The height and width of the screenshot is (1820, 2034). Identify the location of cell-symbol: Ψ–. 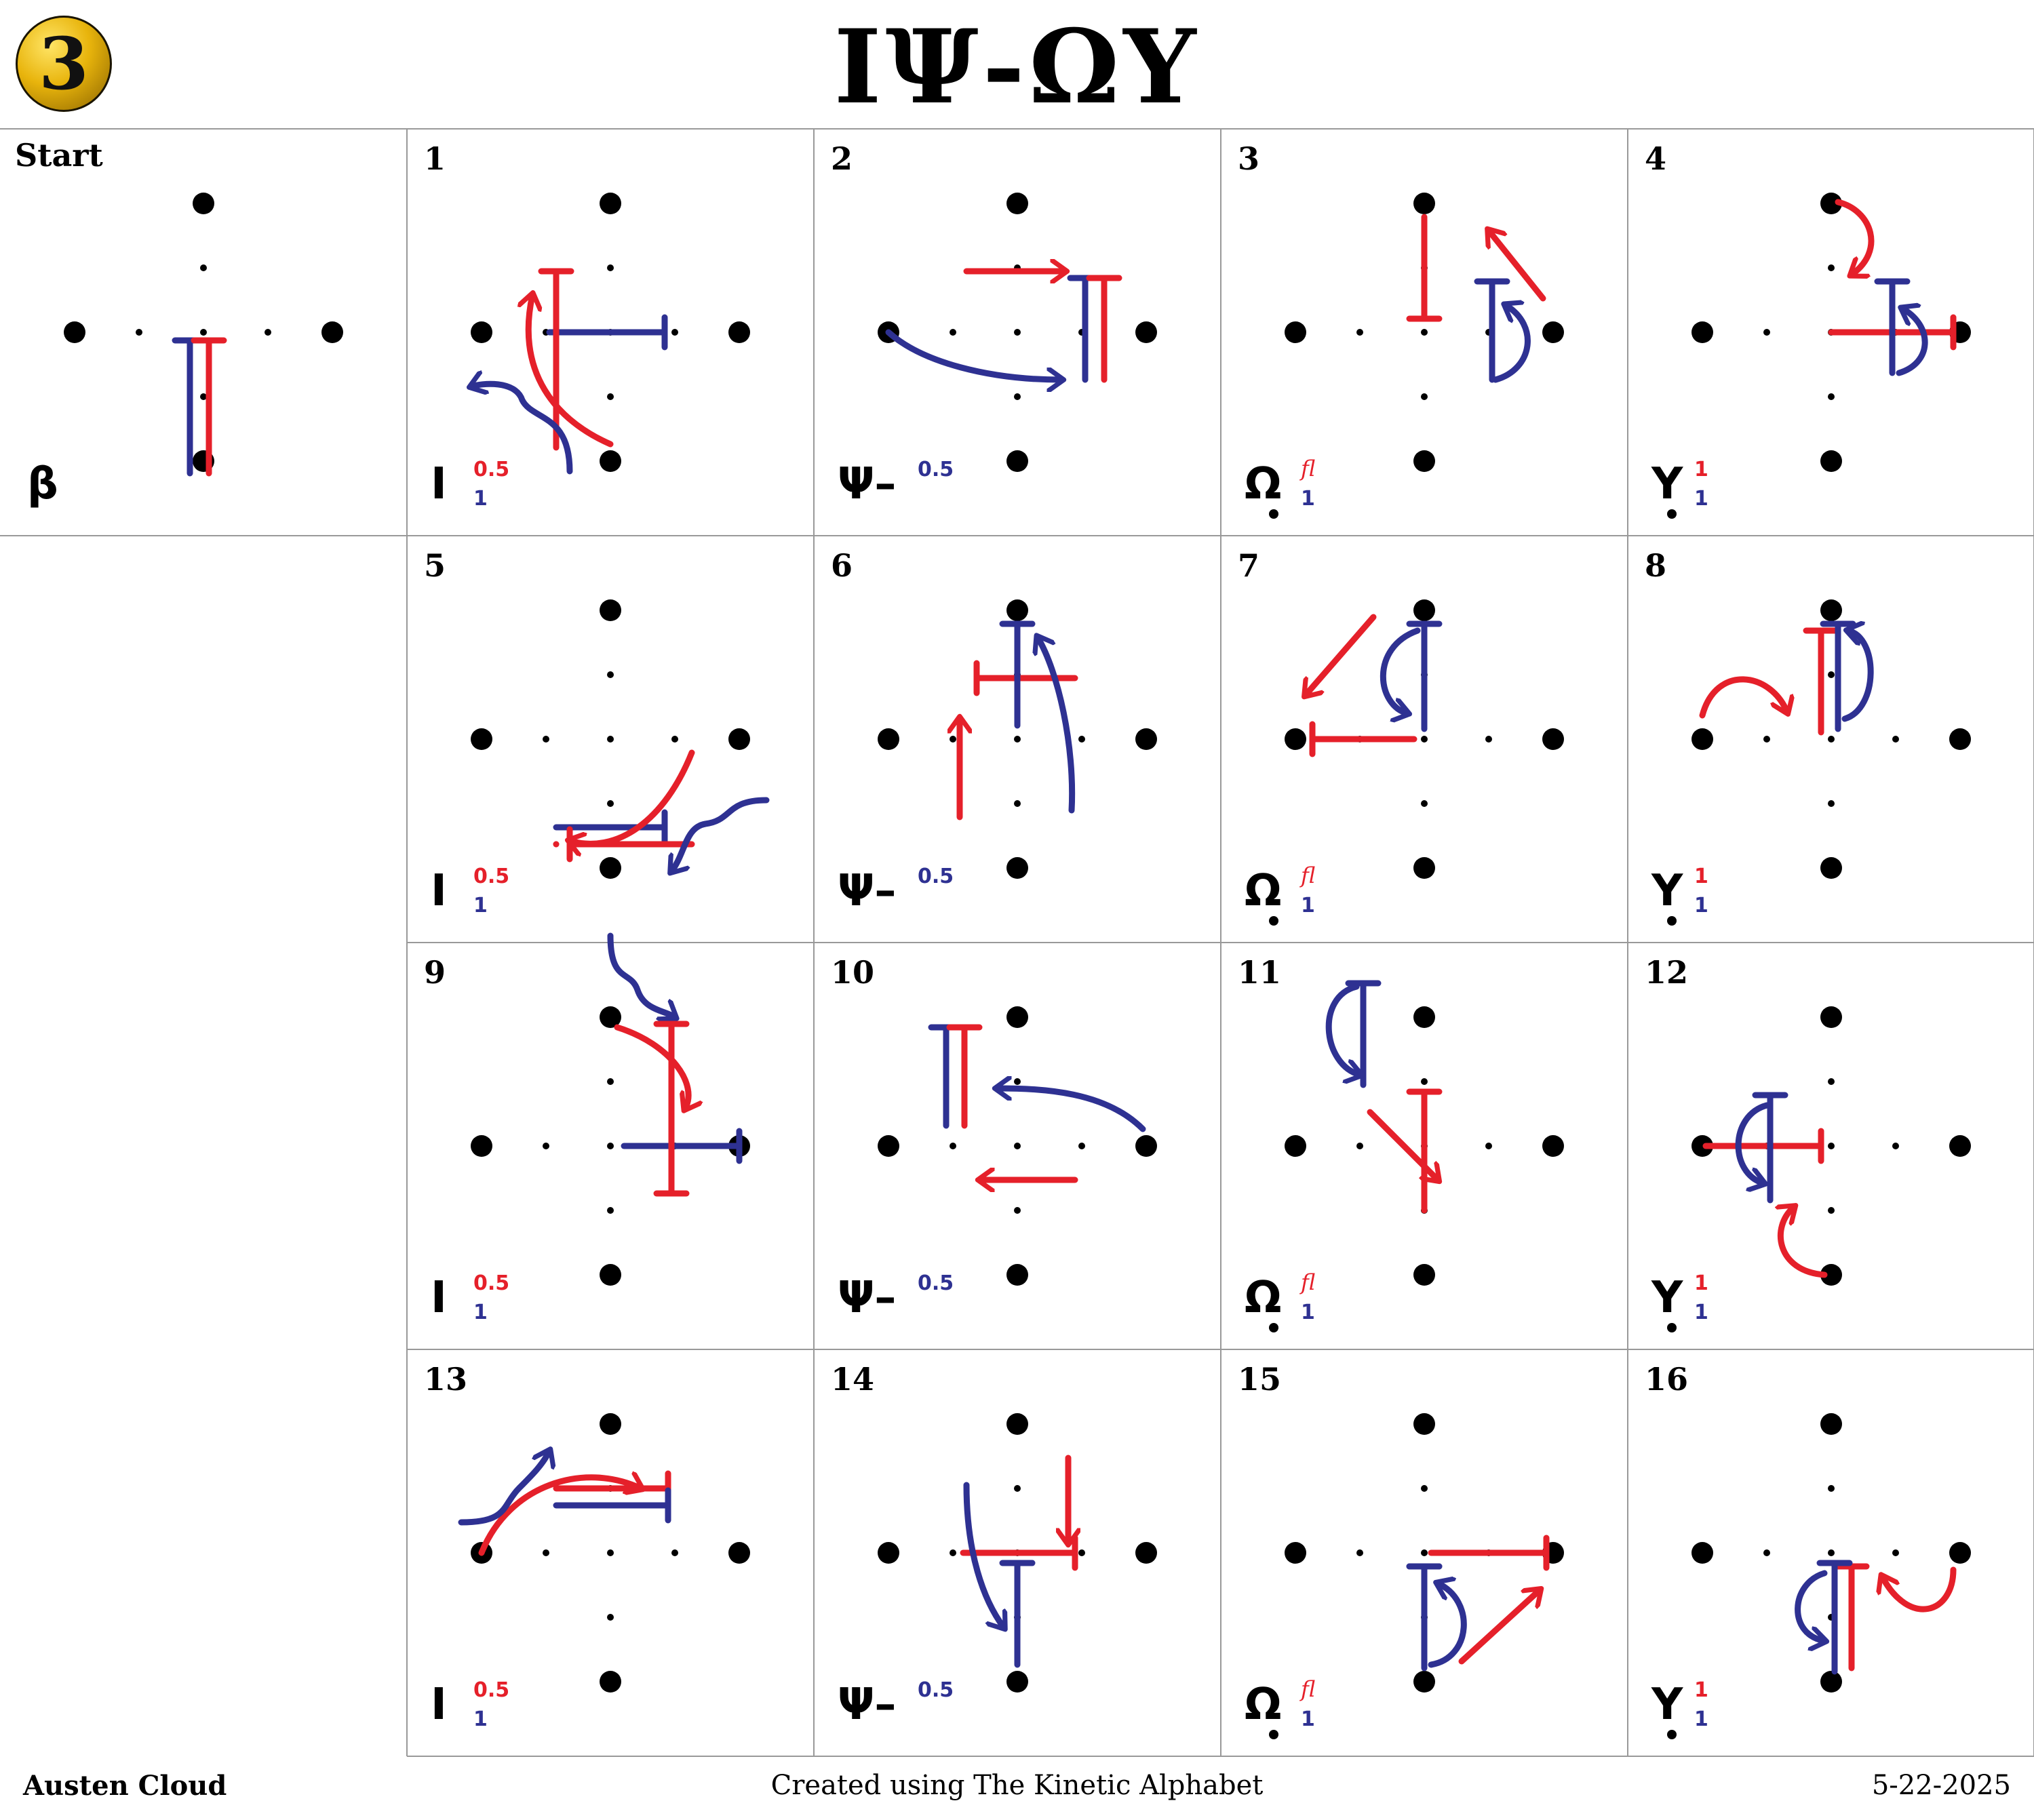
(867, 1705).